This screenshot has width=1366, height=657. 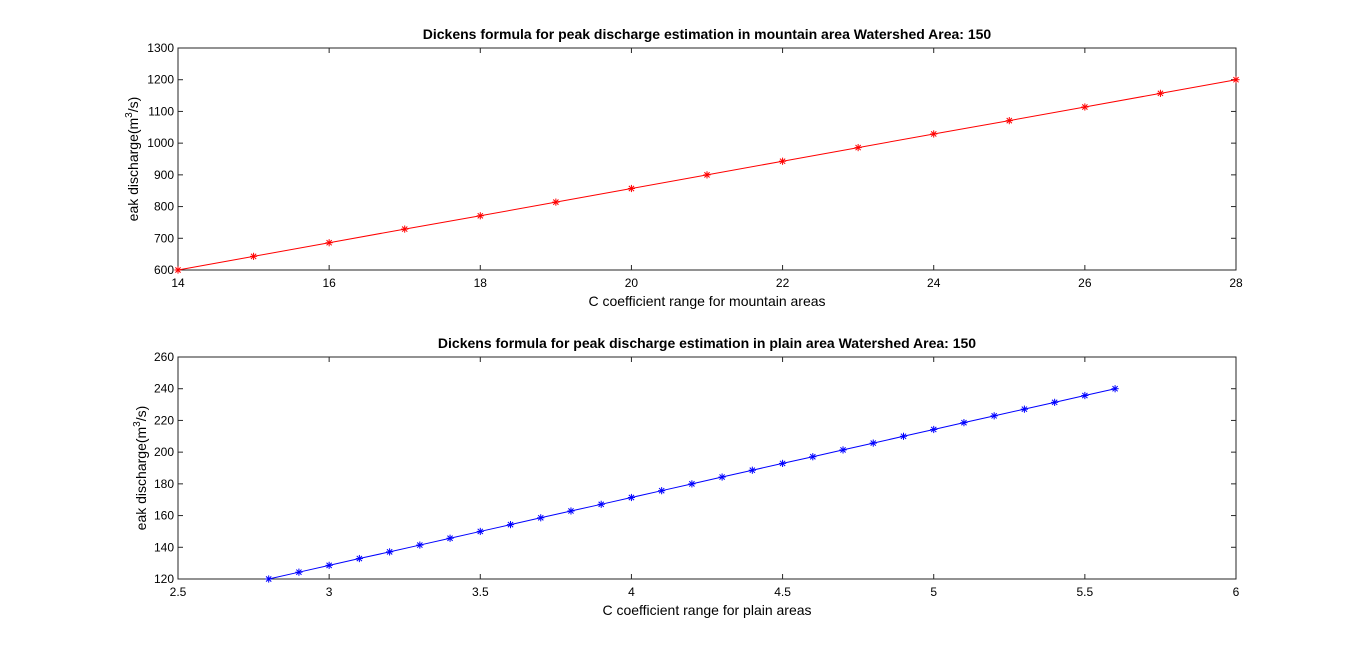 I want to click on x-tick-label: 24, so click(x=934, y=283).